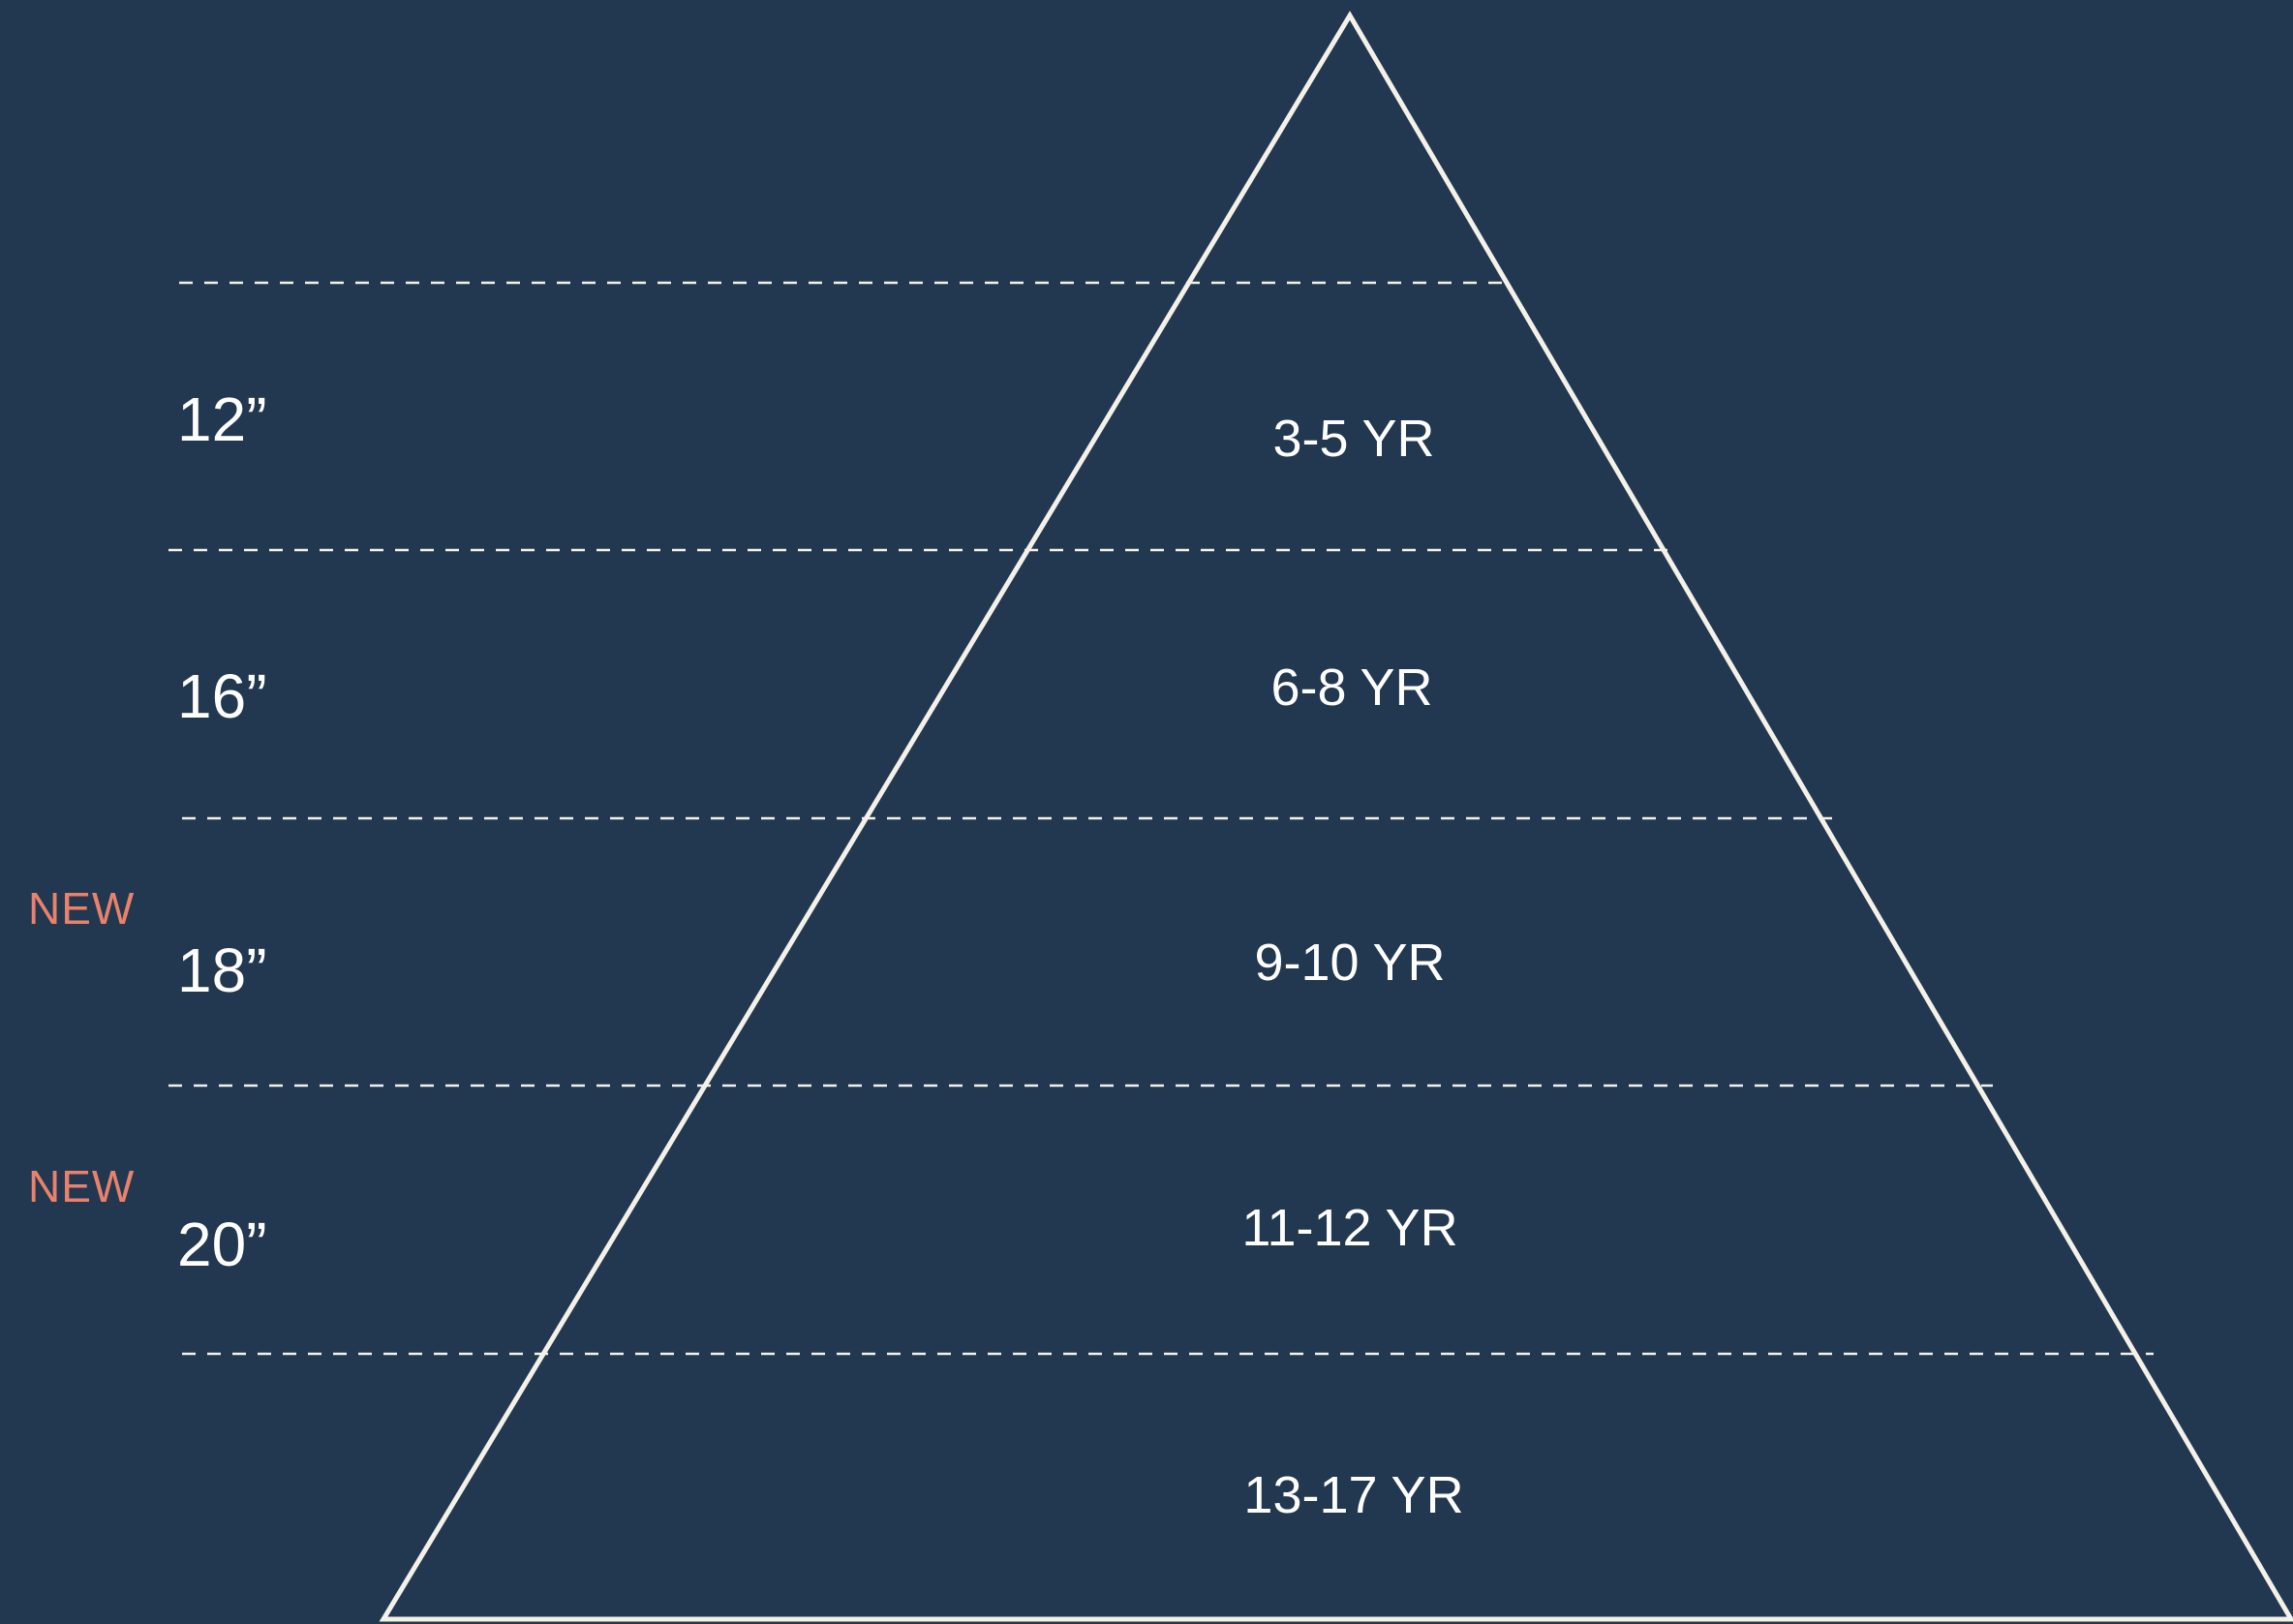  I want to click on size-label-12: 12”, so click(222, 419).